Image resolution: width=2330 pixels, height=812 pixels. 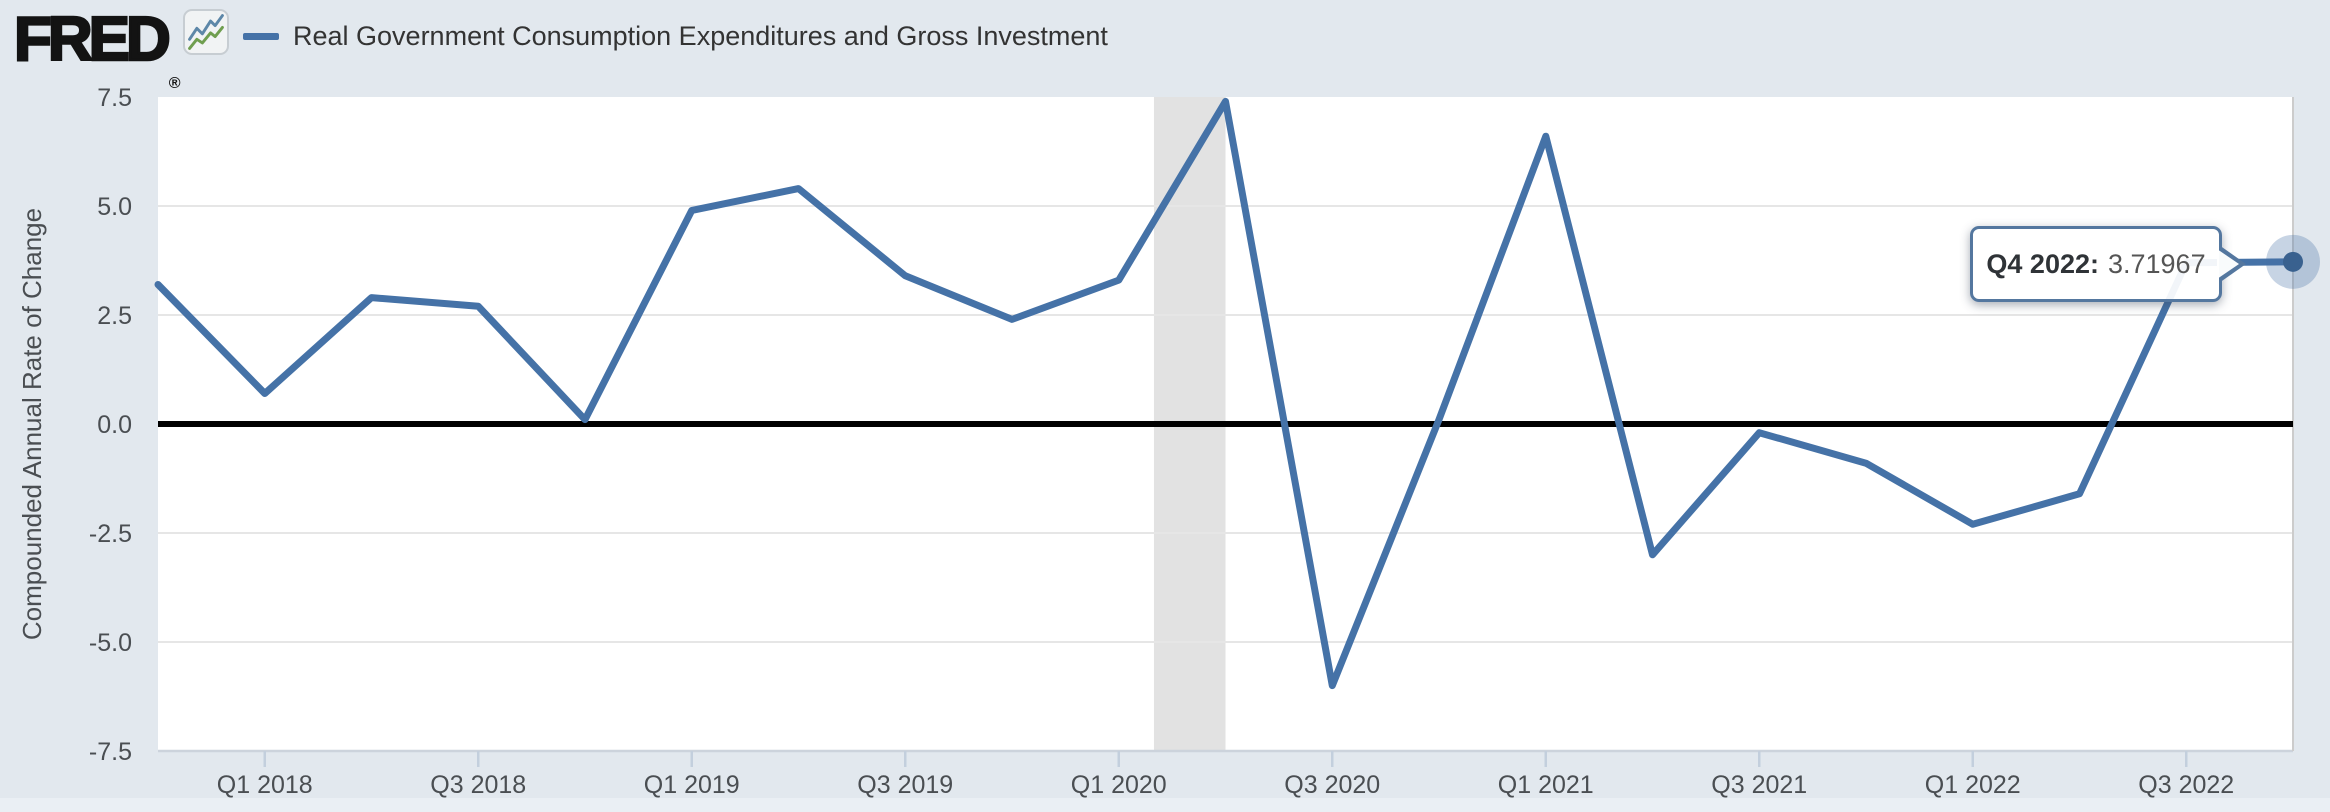 I want to click on y-tick-label: 5.0, so click(x=114, y=207).